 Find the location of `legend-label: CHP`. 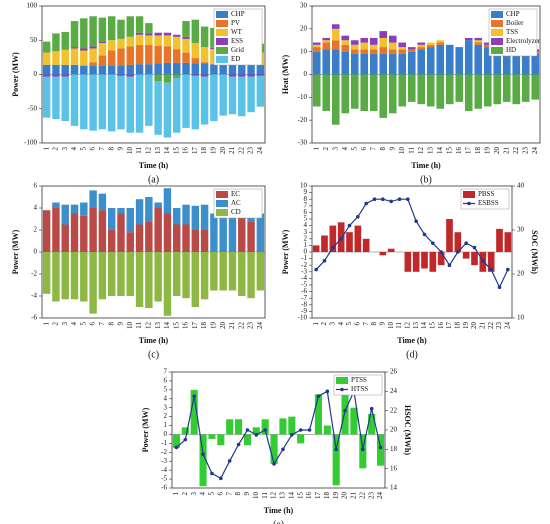

legend-label: CHP is located at coordinates (513, 14).